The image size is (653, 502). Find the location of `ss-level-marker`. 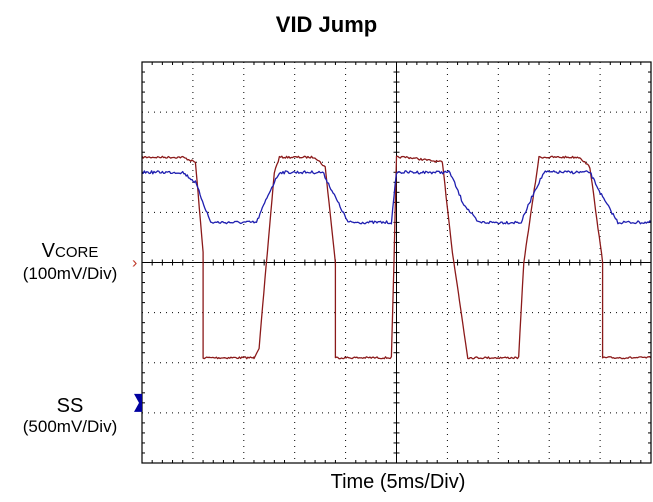

ss-level-marker is located at coordinates (138, 402).